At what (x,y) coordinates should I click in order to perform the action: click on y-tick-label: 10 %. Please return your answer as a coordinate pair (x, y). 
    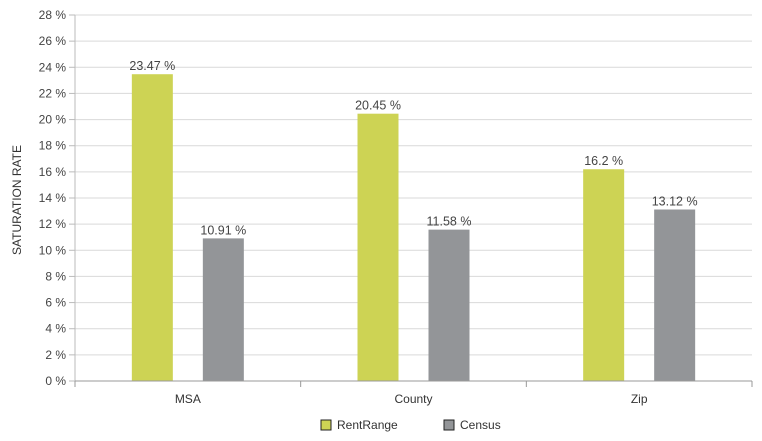
    Looking at the image, I should click on (53, 250).